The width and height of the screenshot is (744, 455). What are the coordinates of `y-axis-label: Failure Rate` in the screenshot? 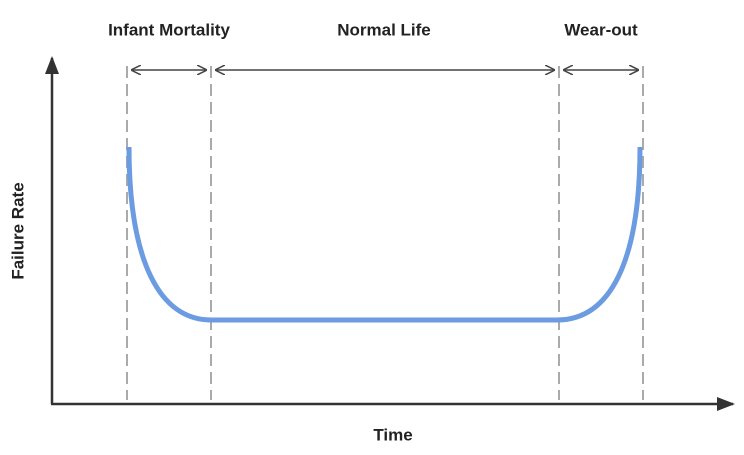 It's located at (17, 230).